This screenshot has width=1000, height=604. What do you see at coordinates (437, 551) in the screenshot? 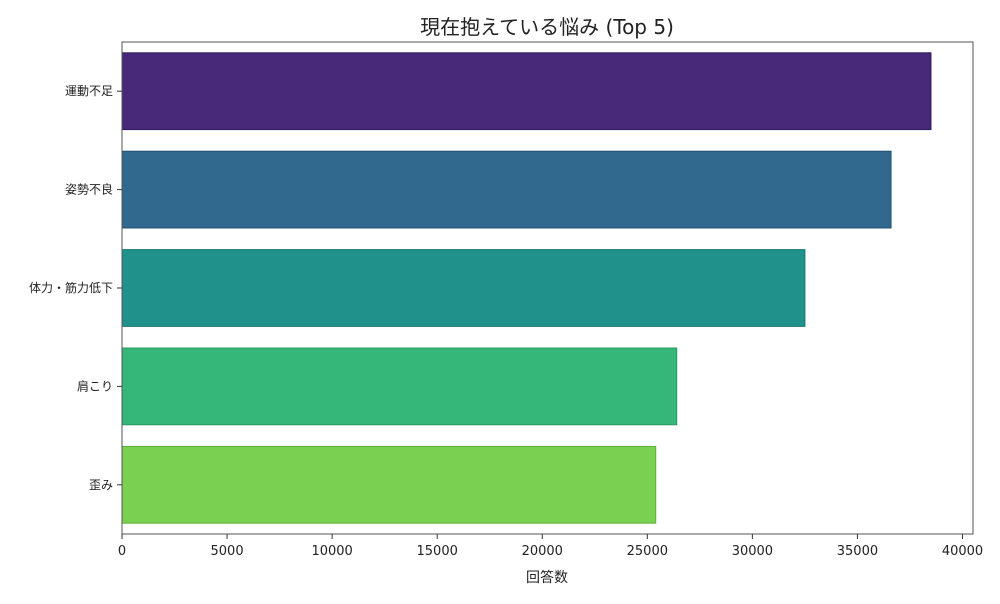
I see `x-tick-label-3: 15000` at bounding box center [437, 551].